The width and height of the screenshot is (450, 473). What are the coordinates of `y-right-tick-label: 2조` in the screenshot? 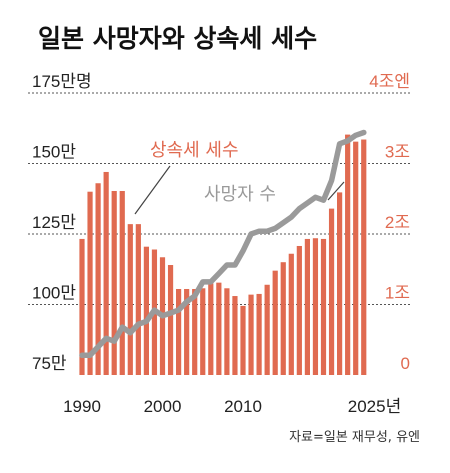 It's located at (397, 222).